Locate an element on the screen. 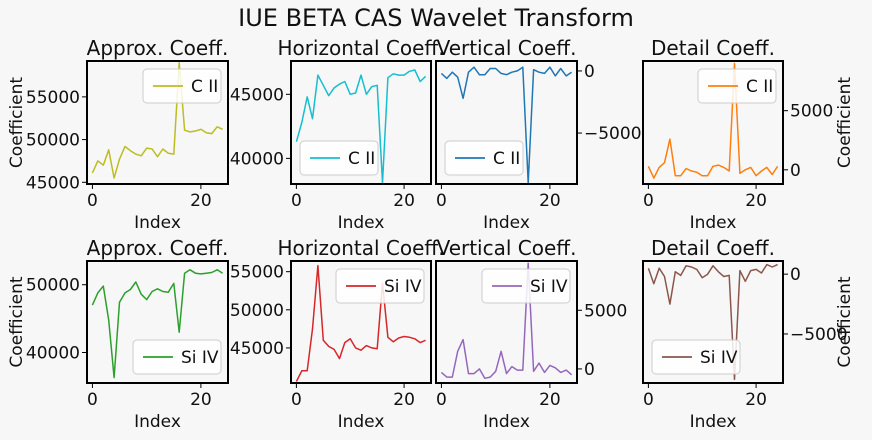  figure-title: IUE BETA CAS Wavelet Transform is located at coordinates (436, 18).